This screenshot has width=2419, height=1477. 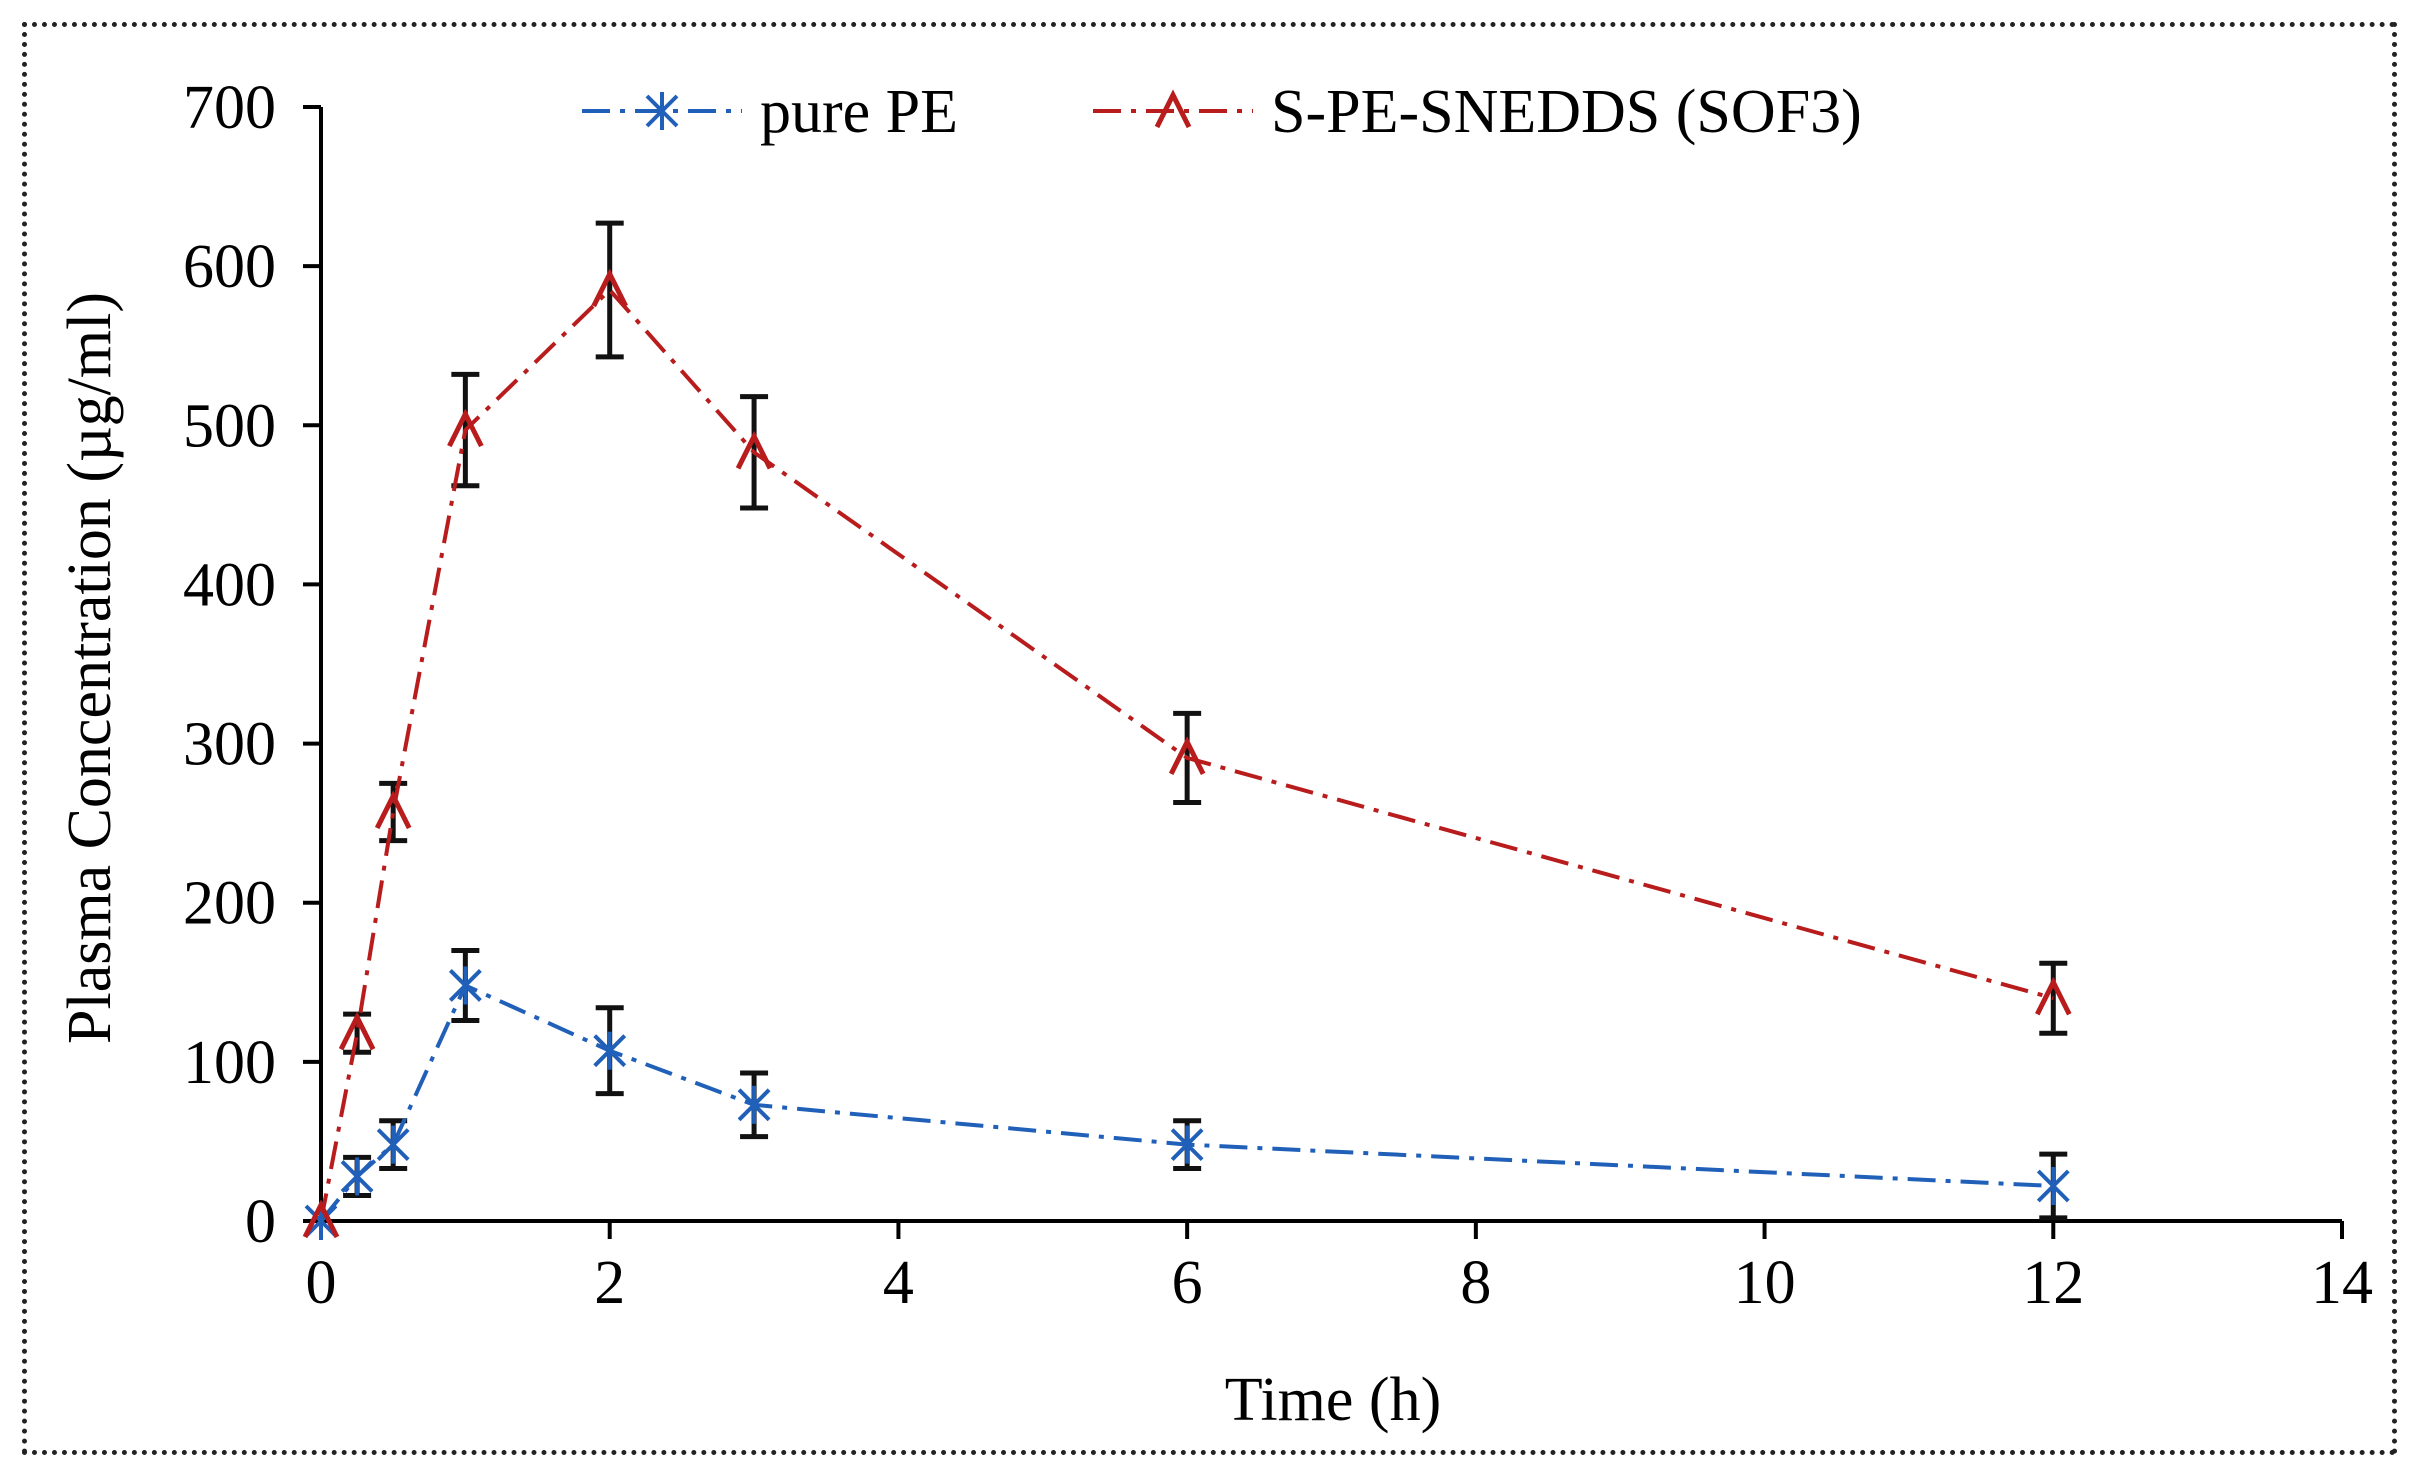 What do you see at coordinates (1765, 1283) in the screenshot?
I see `x-tick-label: 10` at bounding box center [1765, 1283].